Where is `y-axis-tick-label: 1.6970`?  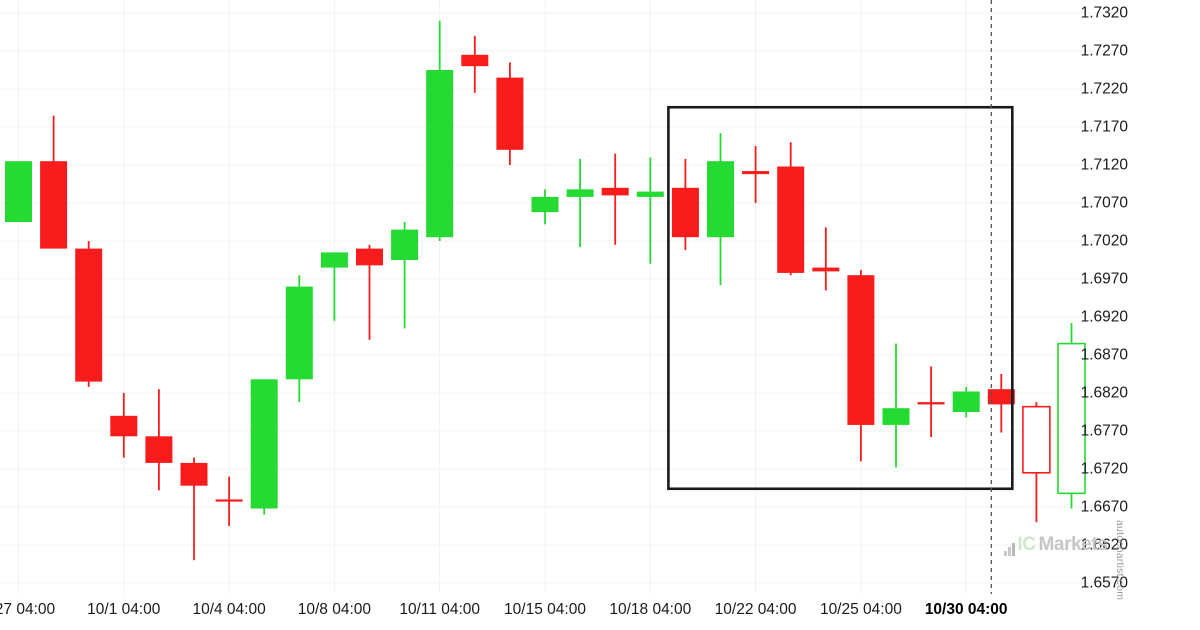 y-axis-tick-label: 1.6970 is located at coordinates (1104, 279).